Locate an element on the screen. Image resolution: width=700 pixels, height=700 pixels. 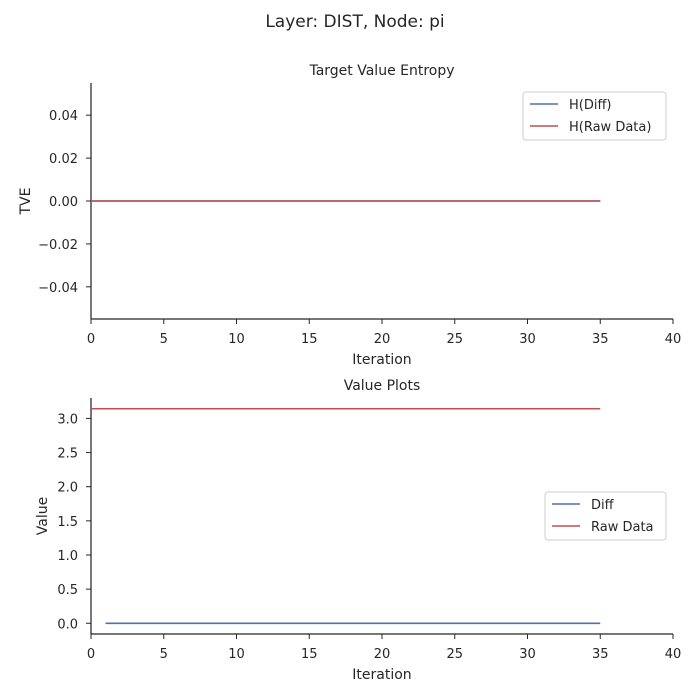
value-x-tick-label: 0 is located at coordinates (91, 654).